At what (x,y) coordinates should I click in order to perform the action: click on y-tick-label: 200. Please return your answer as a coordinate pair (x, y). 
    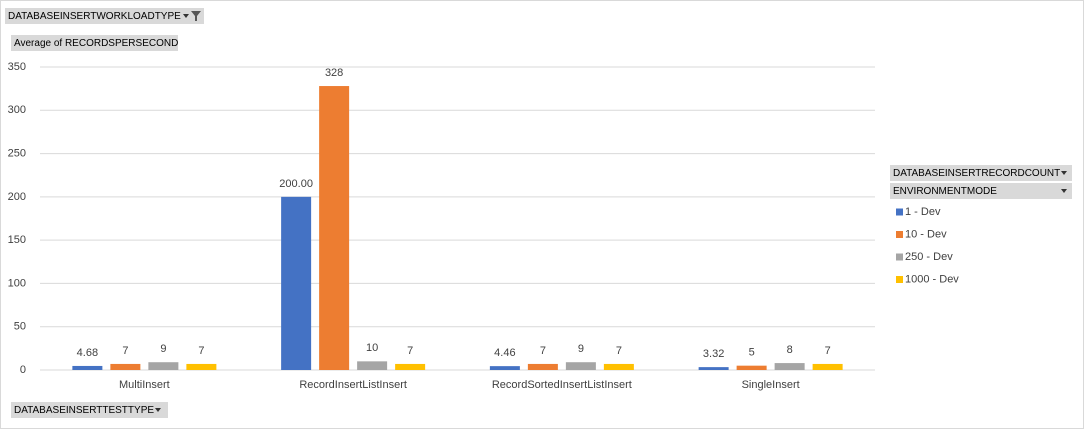
    Looking at the image, I should click on (17, 197).